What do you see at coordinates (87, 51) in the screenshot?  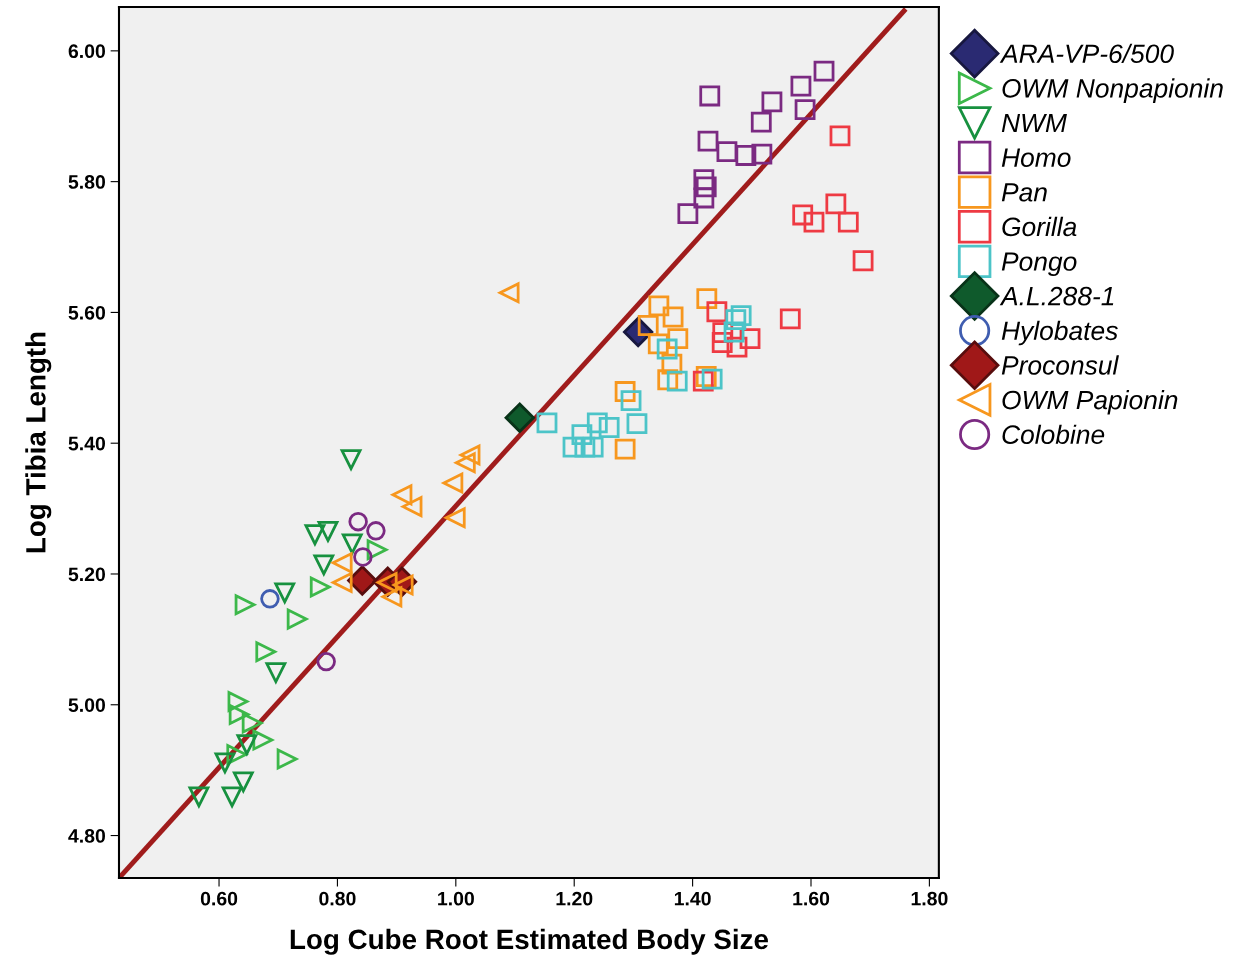 I see `y-tick-label: 6.00` at bounding box center [87, 51].